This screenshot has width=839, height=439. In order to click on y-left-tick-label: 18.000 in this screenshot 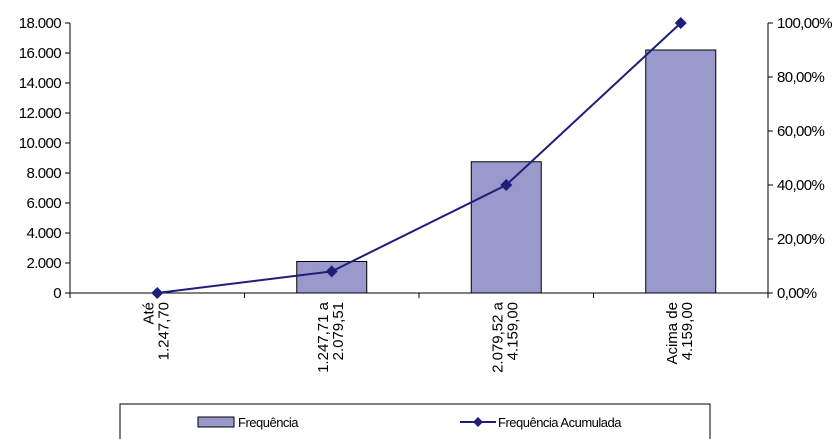, I will do `click(40, 23)`.